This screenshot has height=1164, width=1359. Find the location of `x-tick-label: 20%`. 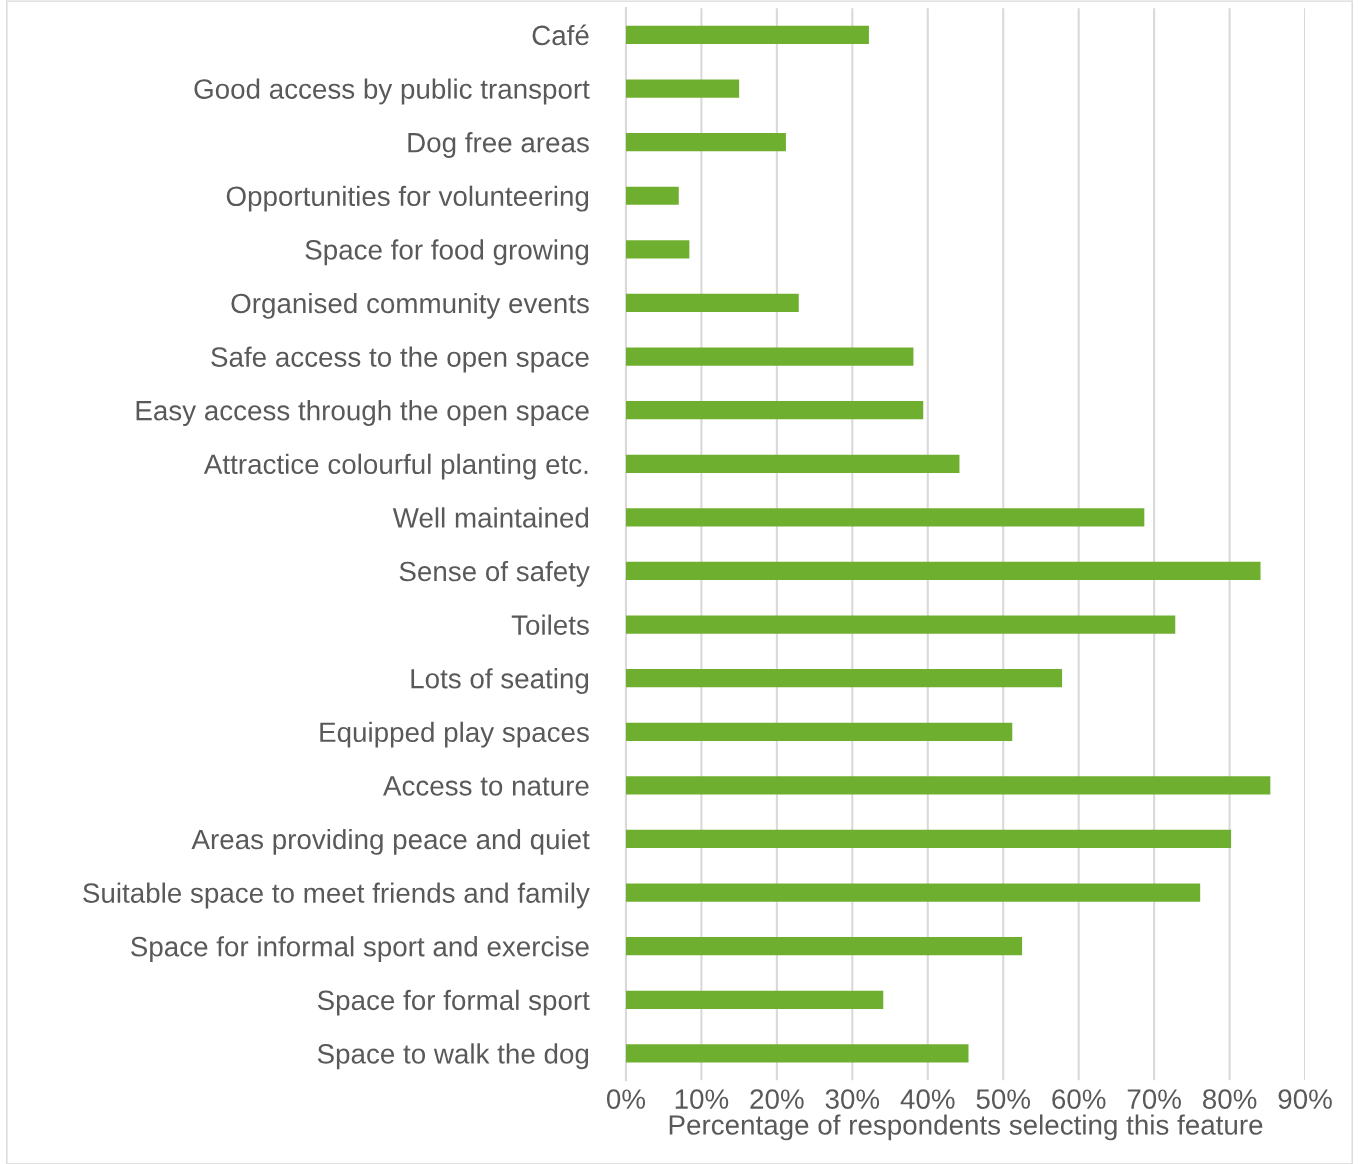

x-tick-label: 20% is located at coordinates (777, 1099).